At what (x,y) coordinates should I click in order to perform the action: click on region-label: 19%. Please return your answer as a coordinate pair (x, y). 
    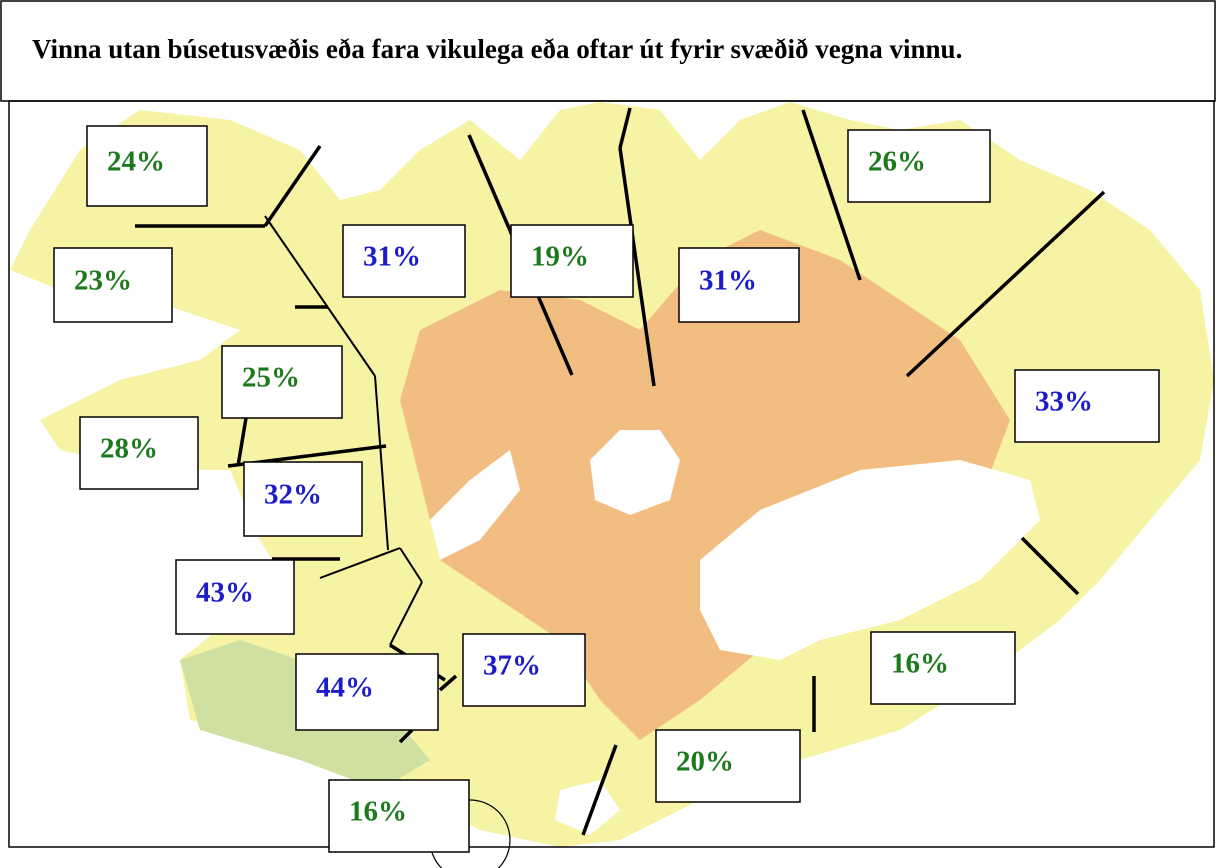
    Looking at the image, I should click on (560, 257).